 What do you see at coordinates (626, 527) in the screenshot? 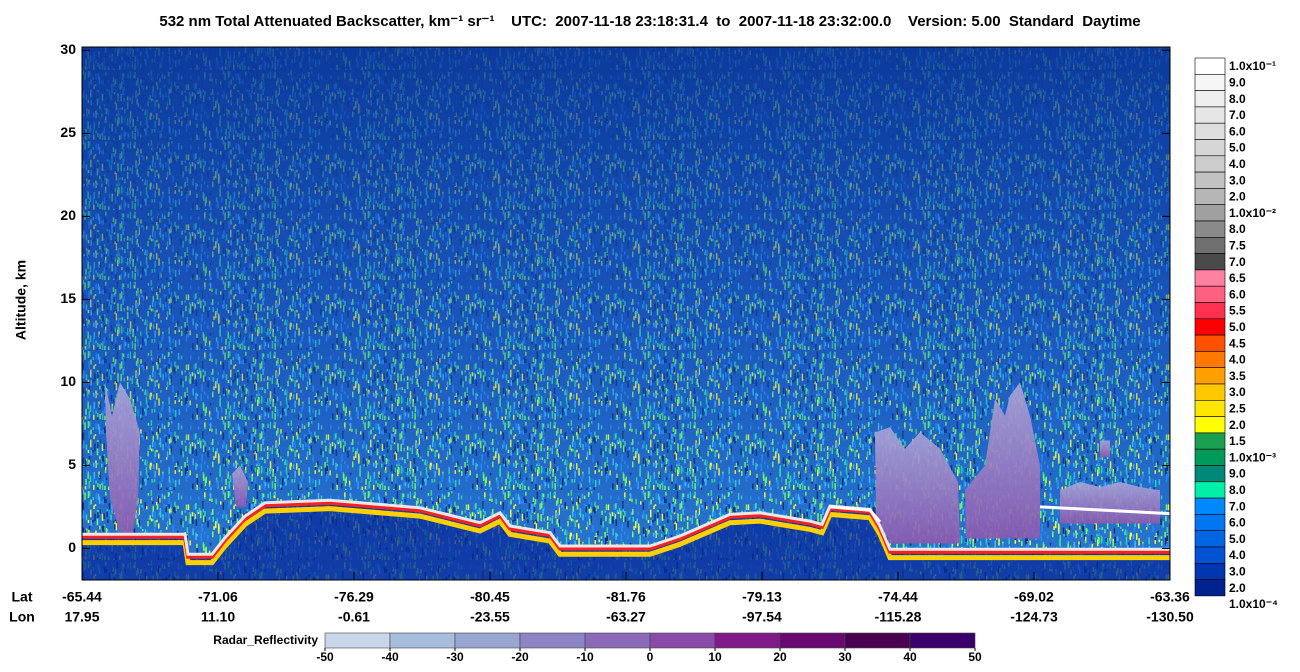
I see `surface-core` at bounding box center [626, 527].